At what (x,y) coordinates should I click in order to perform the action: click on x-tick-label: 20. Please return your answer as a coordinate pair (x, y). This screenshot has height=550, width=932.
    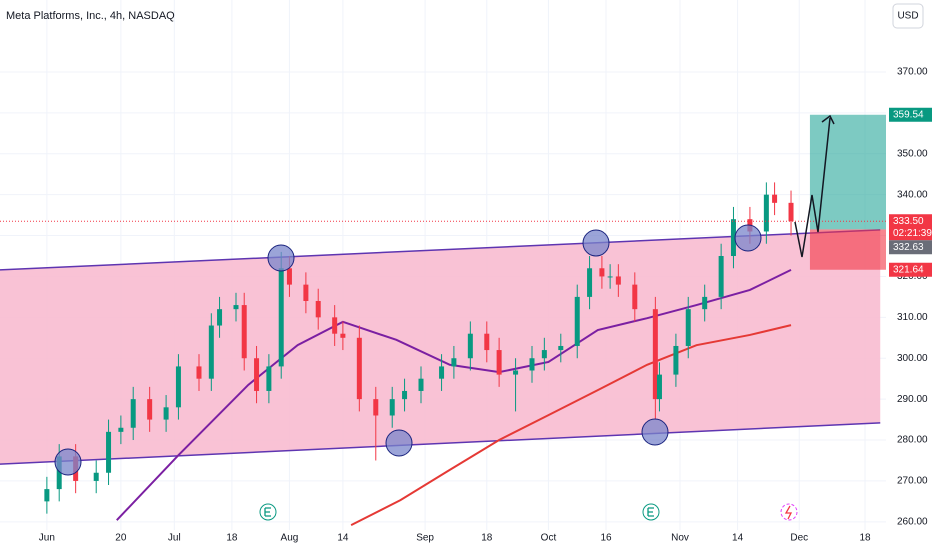
    Looking at the image, I should click on (121, 538).